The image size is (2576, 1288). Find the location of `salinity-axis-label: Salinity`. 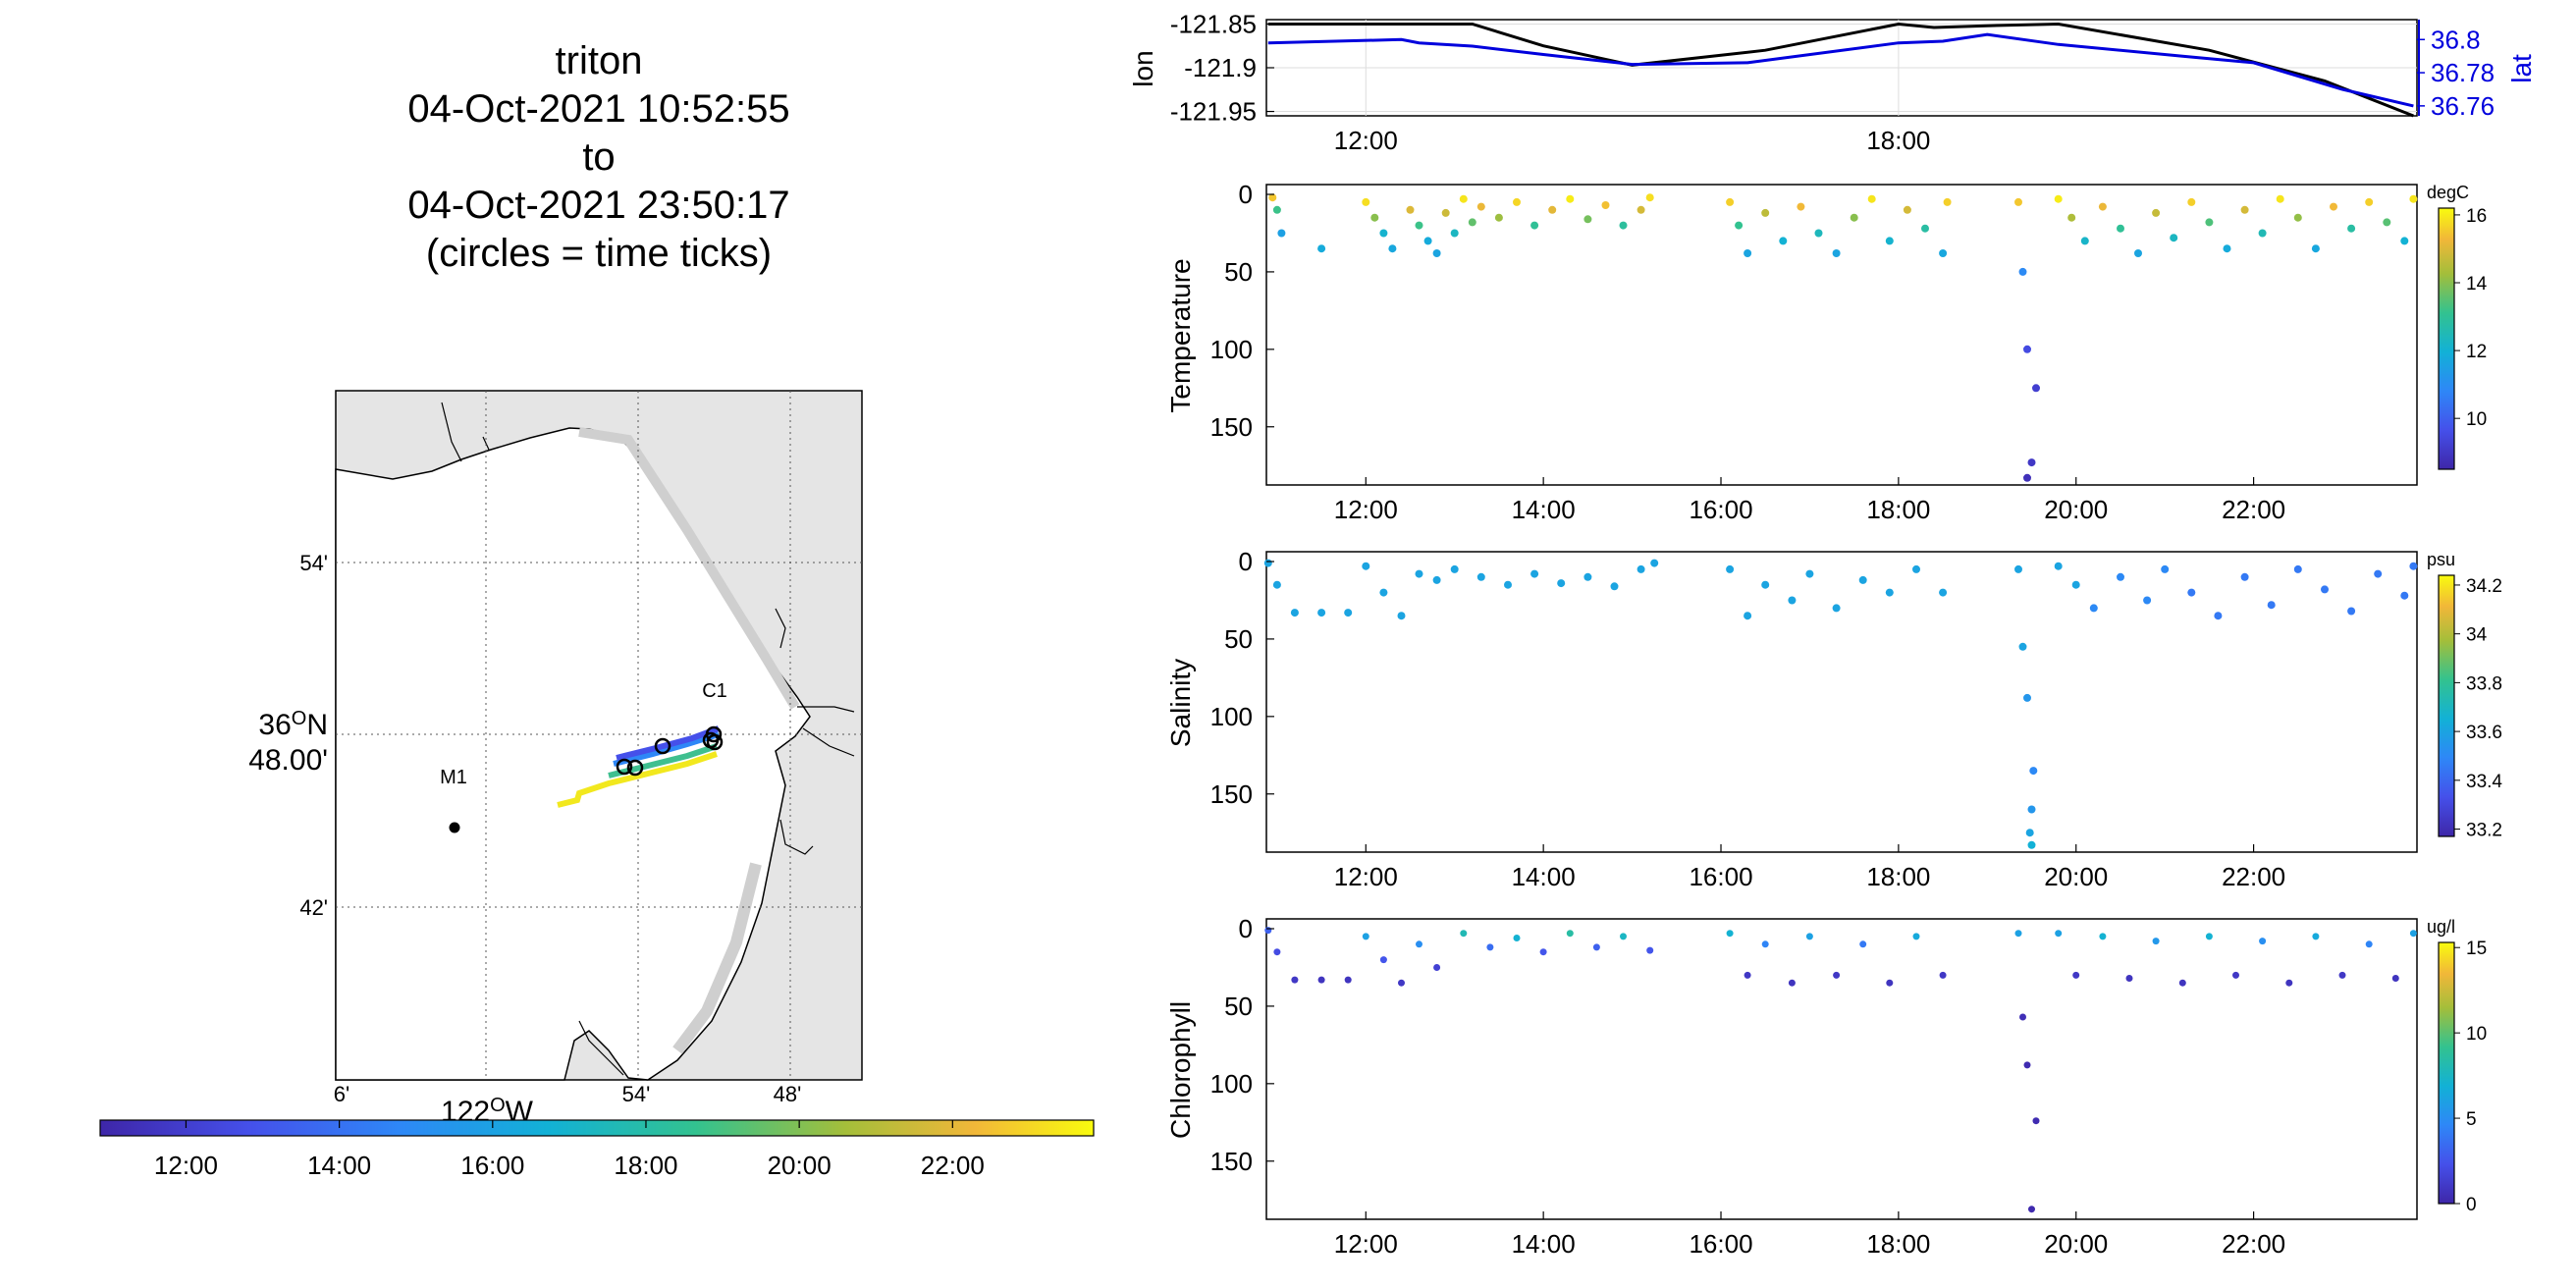

salinity-axis-label: Salinity is located at coordinates (1180, 703).